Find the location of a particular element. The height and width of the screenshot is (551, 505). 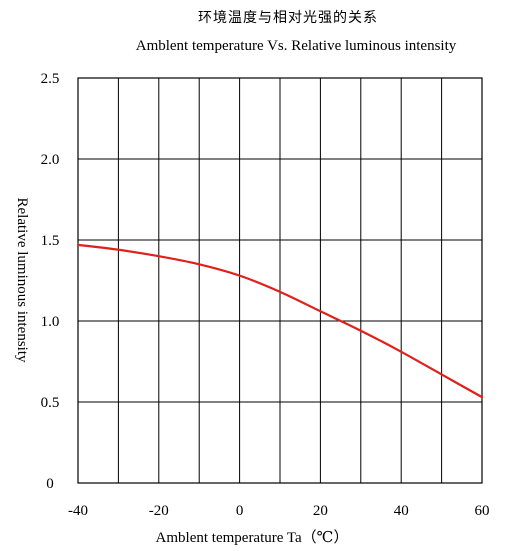

x-tick-label: 0 is located at coordinates (240, 511).